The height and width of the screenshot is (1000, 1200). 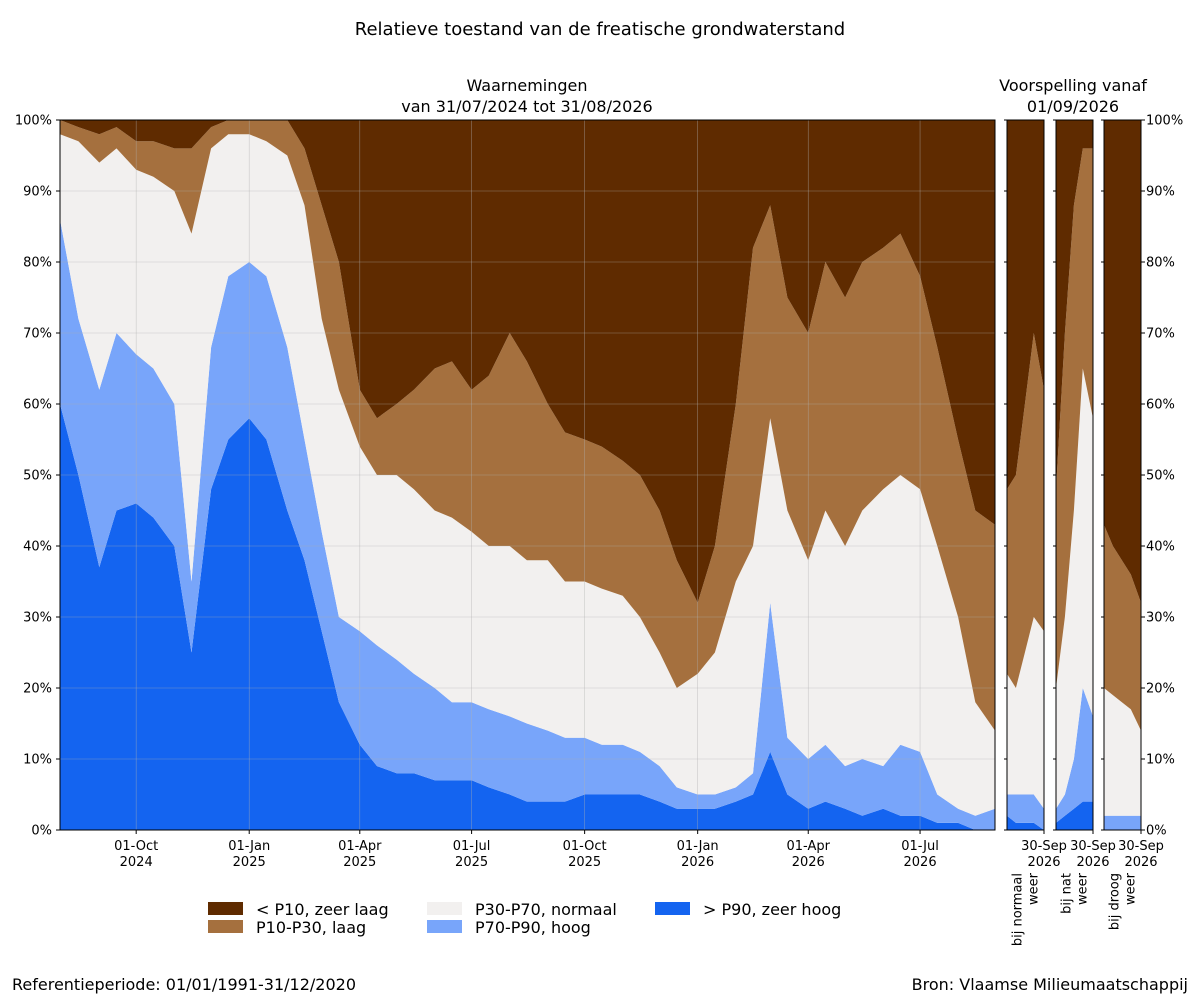 I want to click on y-tick-label: 0%, so click(x=41, y=831).